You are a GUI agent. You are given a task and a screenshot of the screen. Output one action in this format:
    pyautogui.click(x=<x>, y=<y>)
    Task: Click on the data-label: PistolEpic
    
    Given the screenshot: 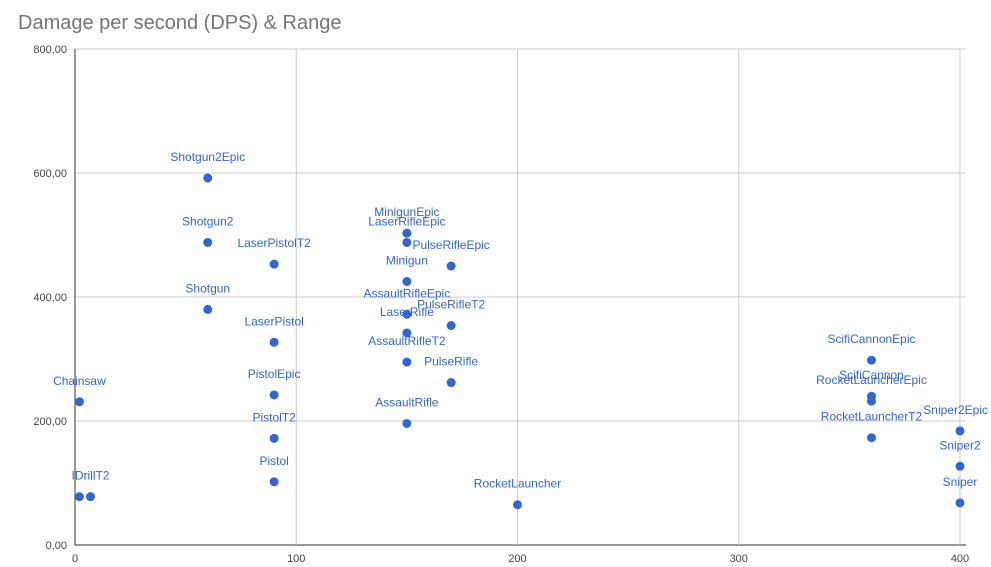 What is the action you would take?
    pyautogui.click(x=274, y=374)
    